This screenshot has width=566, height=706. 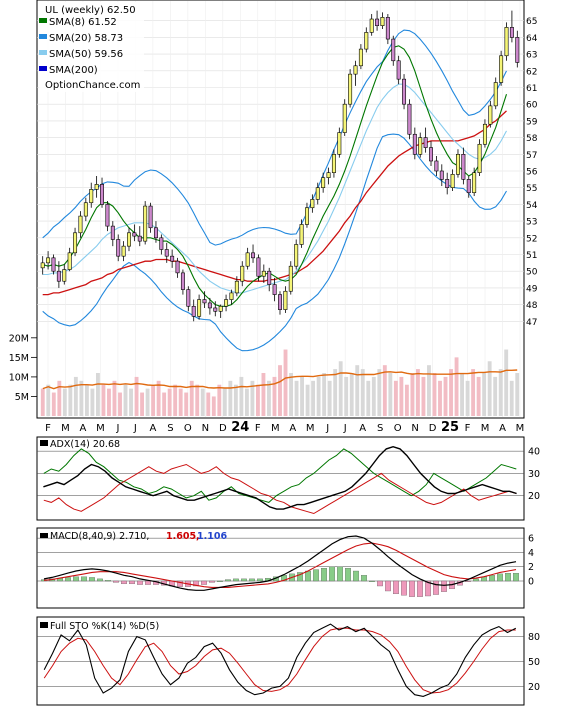 What do you see at coordinates (91, 47) in the screenshot?
I see `legend-box` at bounding box center [91, 47].